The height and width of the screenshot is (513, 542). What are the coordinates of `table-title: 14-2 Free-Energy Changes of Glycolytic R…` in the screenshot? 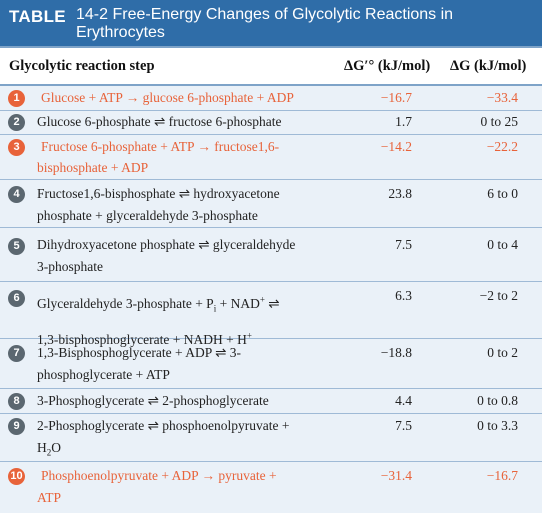 It's located at (296, 24).